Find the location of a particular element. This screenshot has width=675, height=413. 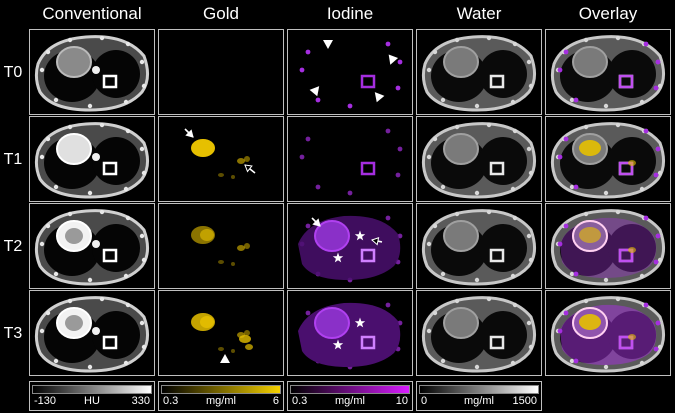

colorbar-max: 1500 is located at coordinates (524, 401).